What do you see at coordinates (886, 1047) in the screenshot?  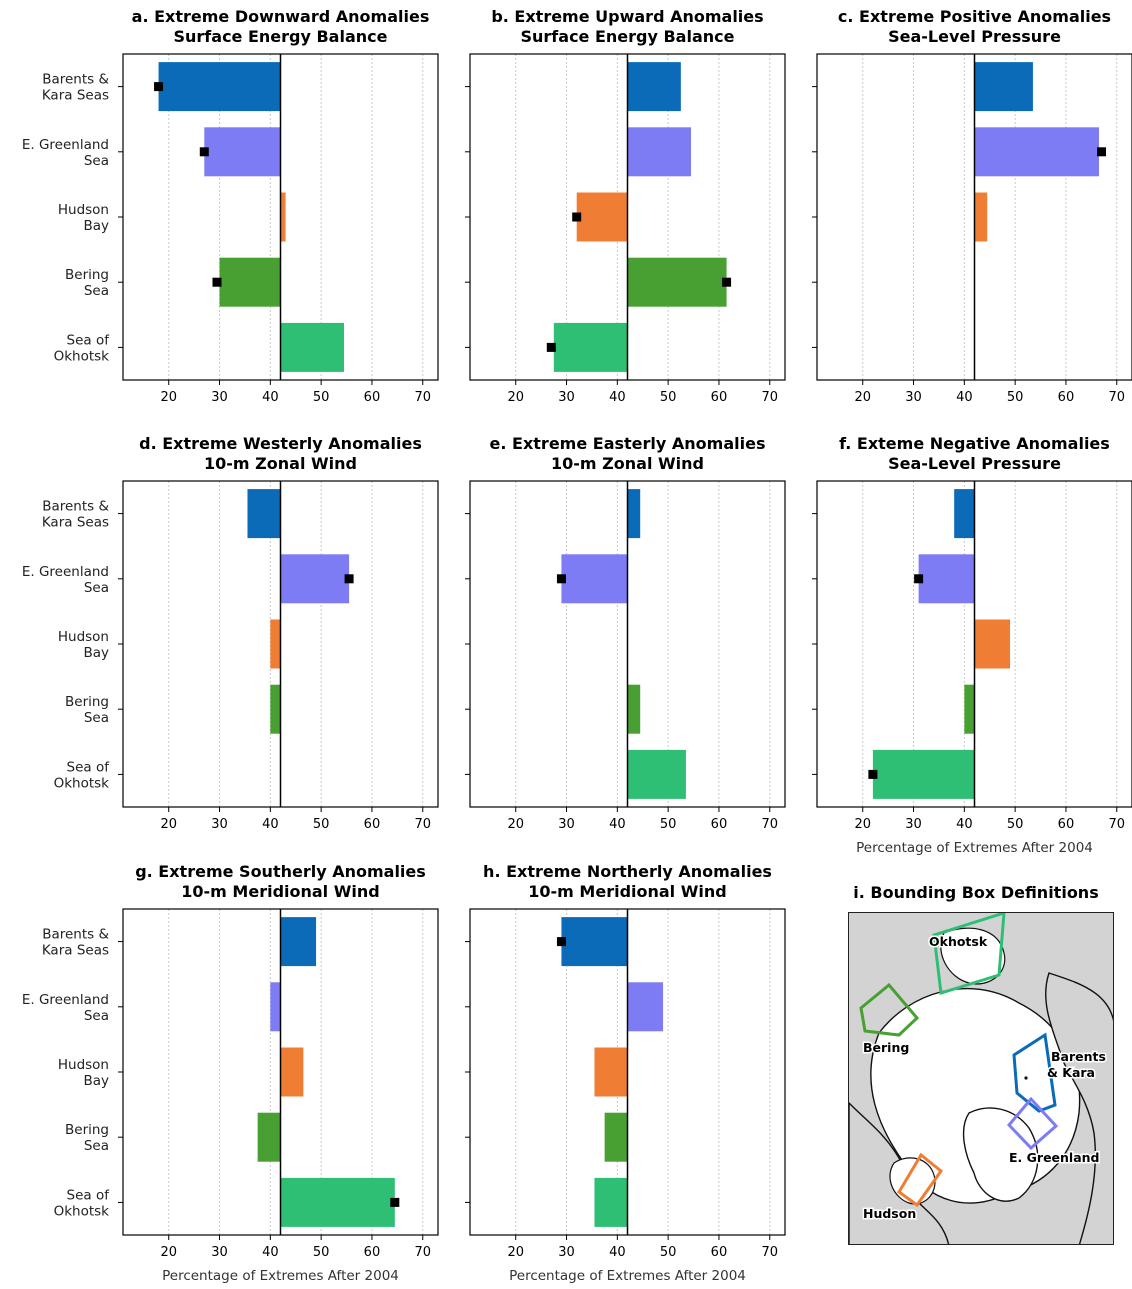 I see `map-label-bering: Bering` at bounding box center [886, 1047].